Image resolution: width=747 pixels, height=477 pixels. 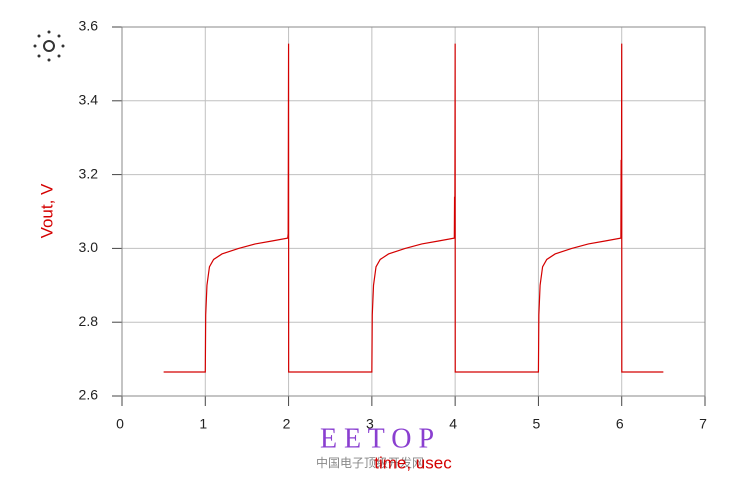 What do you see at coordinates (46, 210) in the screenshot?
I see `y-axis-label: Vout, V` at bounding box center [46, 210].